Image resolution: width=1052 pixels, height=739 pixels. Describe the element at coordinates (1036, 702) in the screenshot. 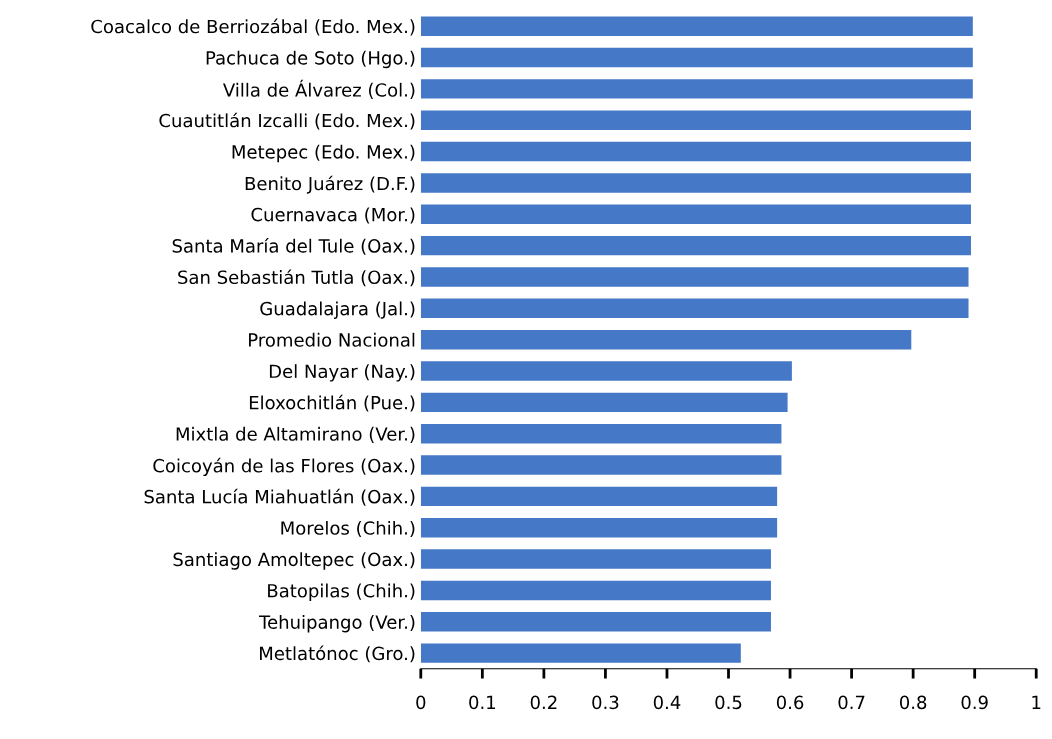

I see `x-tick-label: 1` at that location.